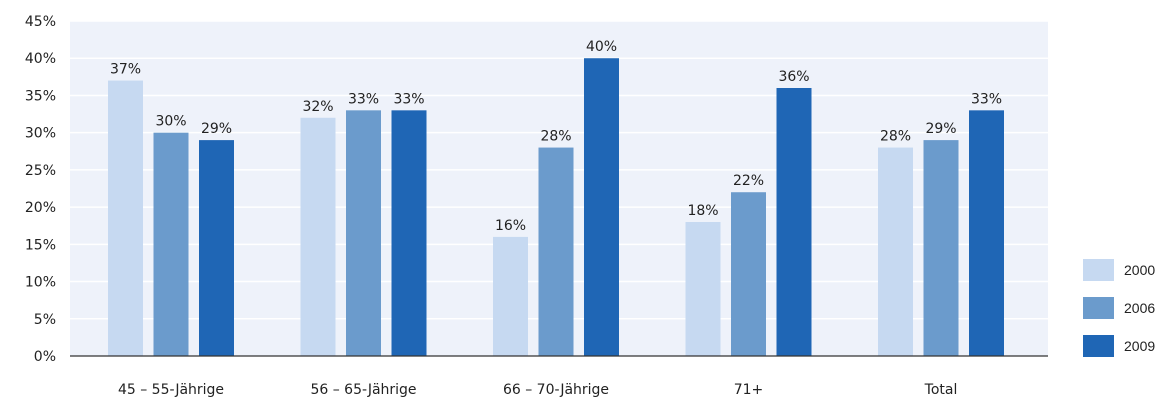 Image resolution: width=1172 pixels, height=403 pixels. Describe the element at coordinates (40, 189) in the screenshot. I see `y-axis-ticks: 0% 5% 10% 15% 20% 25% 30% 35% 40% 45%` at that location.